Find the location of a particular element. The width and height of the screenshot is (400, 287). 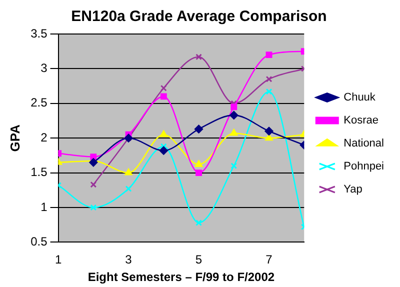

x-tick-label: 1 is located at coordinates (58, 259).